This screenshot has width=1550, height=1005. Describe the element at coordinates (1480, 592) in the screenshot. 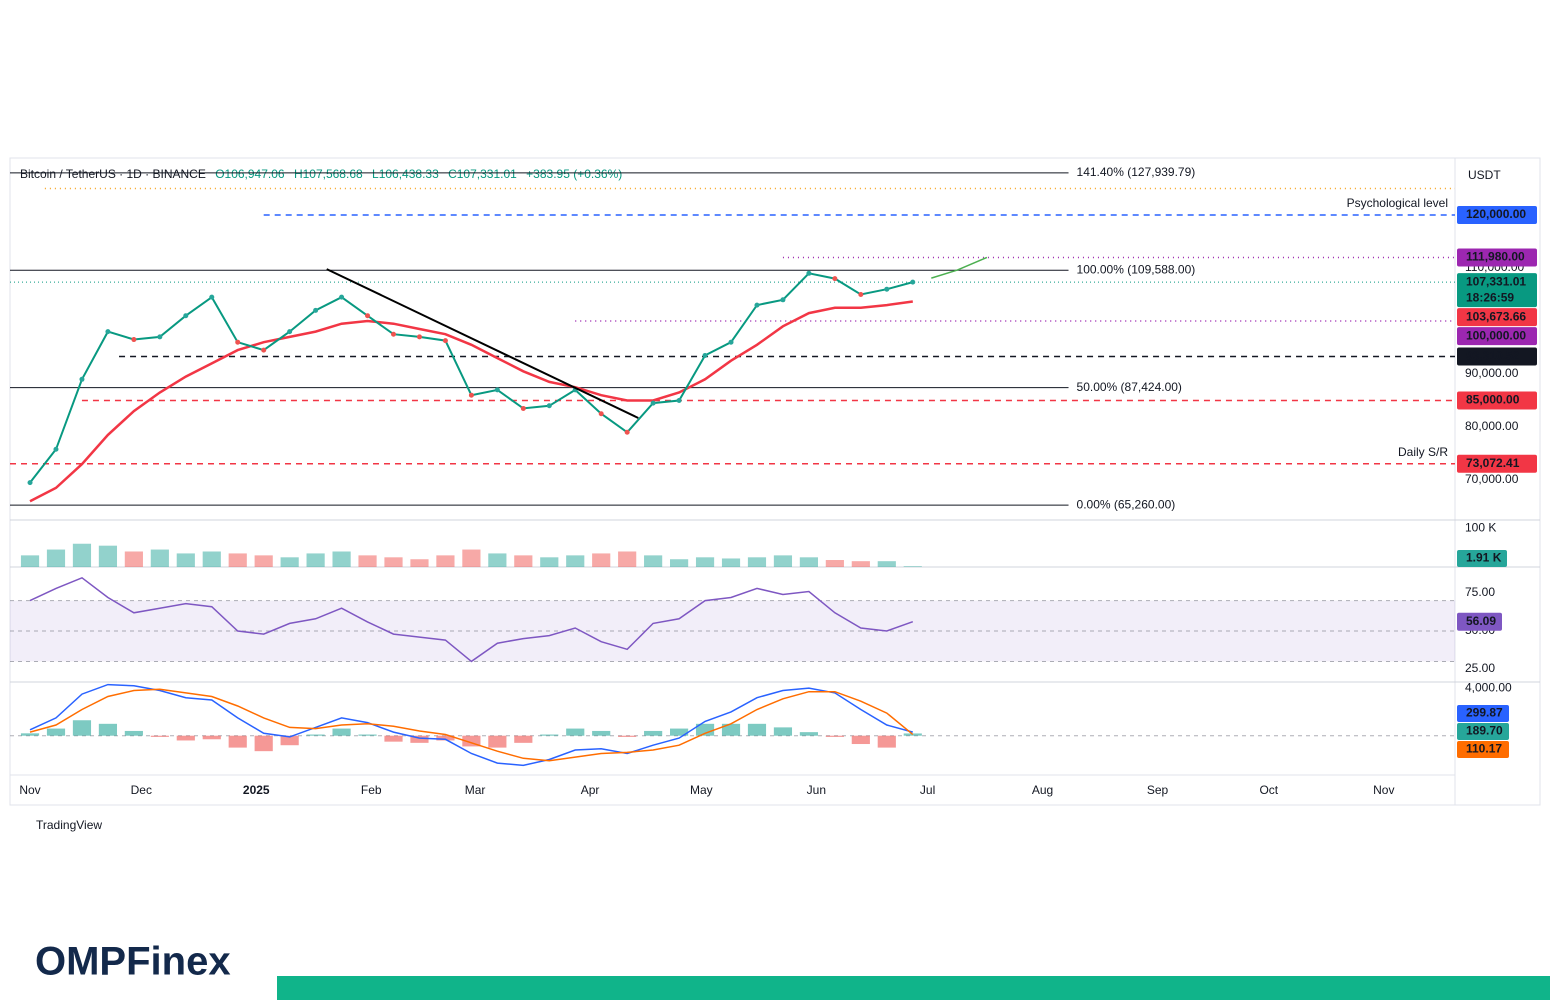

I see `rsi-tick-label: 75.00` at that location.